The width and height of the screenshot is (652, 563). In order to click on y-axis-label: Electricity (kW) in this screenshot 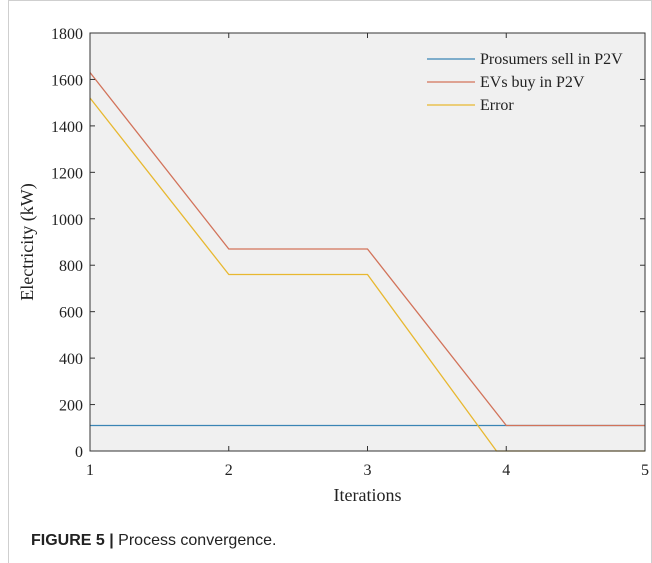, I will do `click(27, 241)`.